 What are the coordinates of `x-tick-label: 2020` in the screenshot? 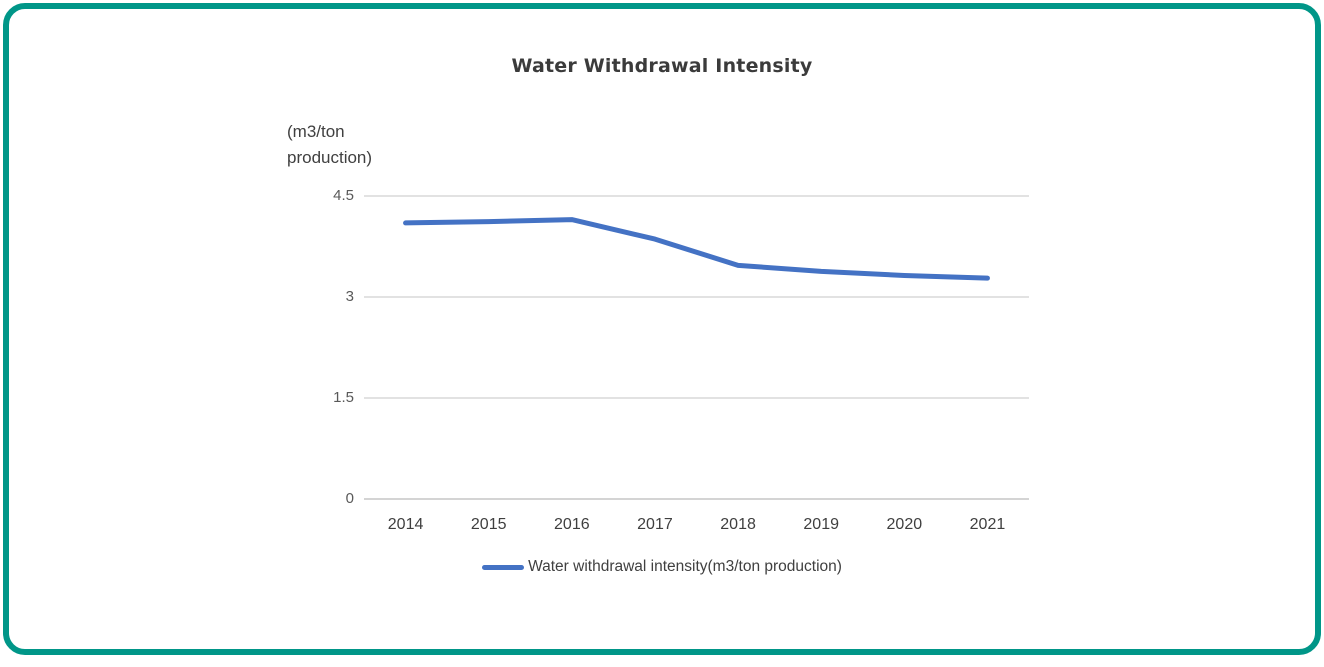 It's located at (904, 524).